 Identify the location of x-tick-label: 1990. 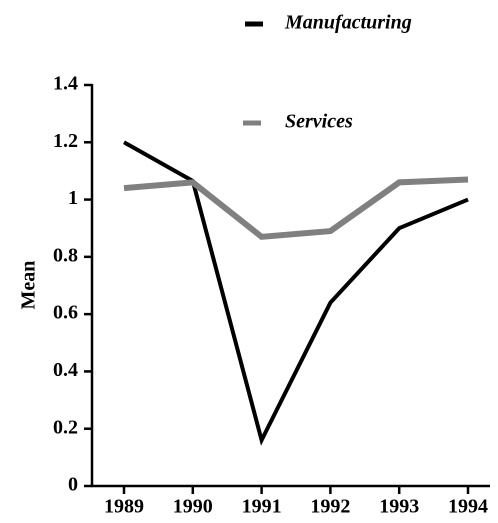
(193, 507).